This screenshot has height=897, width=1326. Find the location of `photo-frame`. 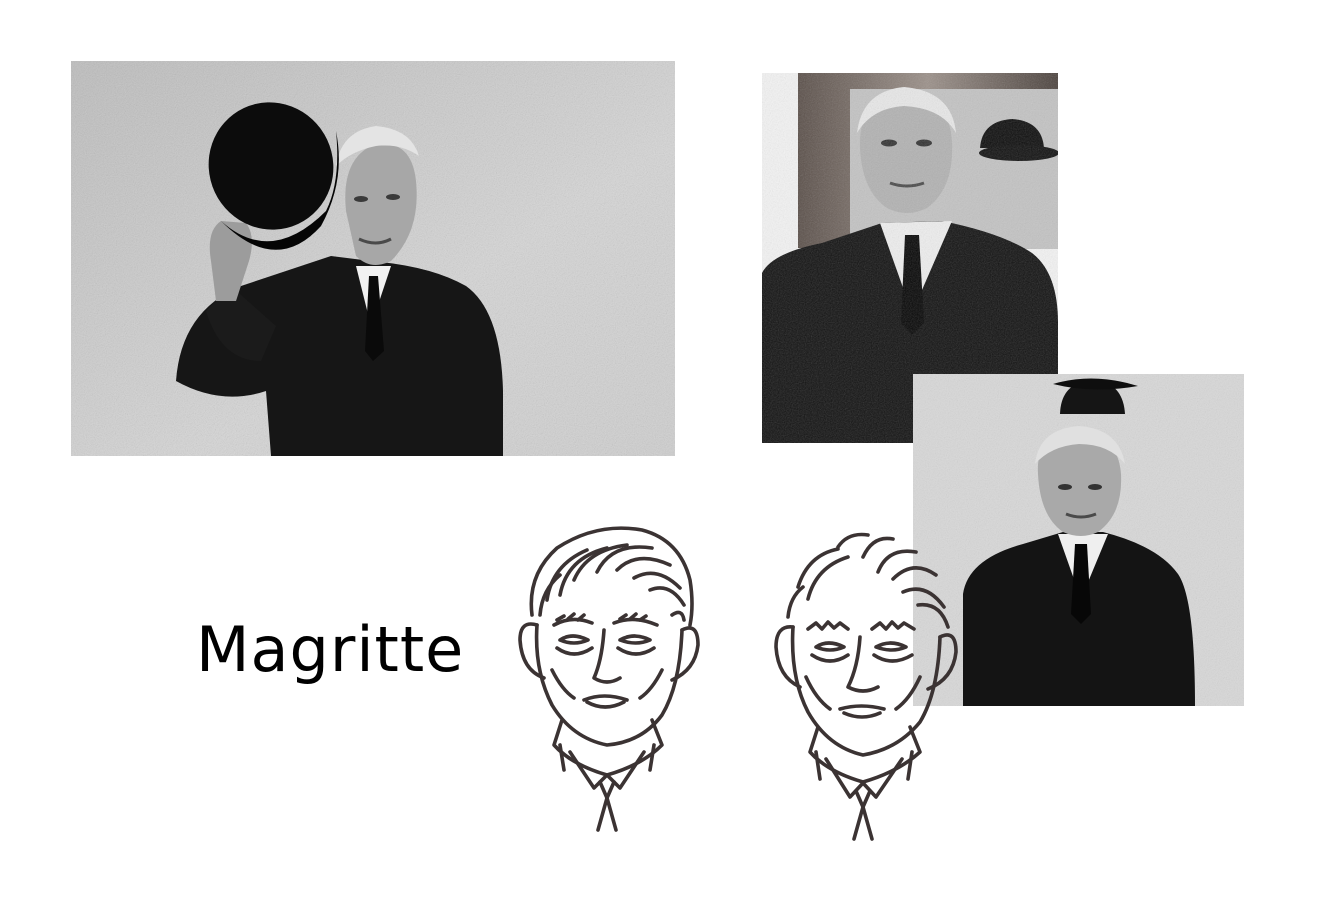

photo-frame is located at coordinates (910, 258).